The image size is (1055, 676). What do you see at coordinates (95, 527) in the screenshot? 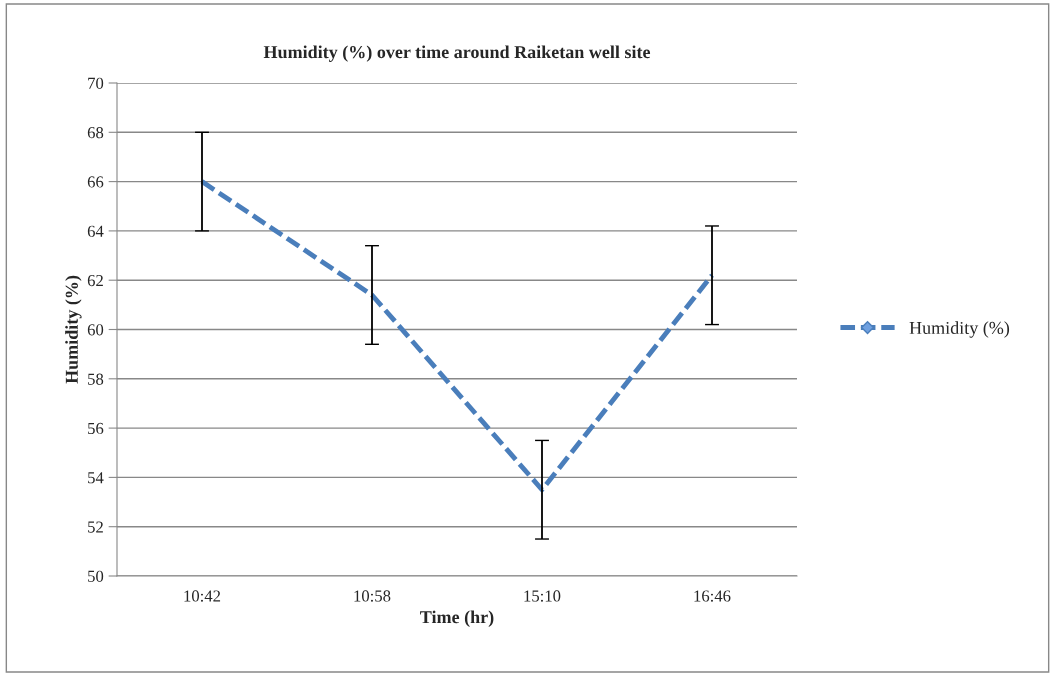
I see `y-tick-label: 52` at bounding box center [95, 527].